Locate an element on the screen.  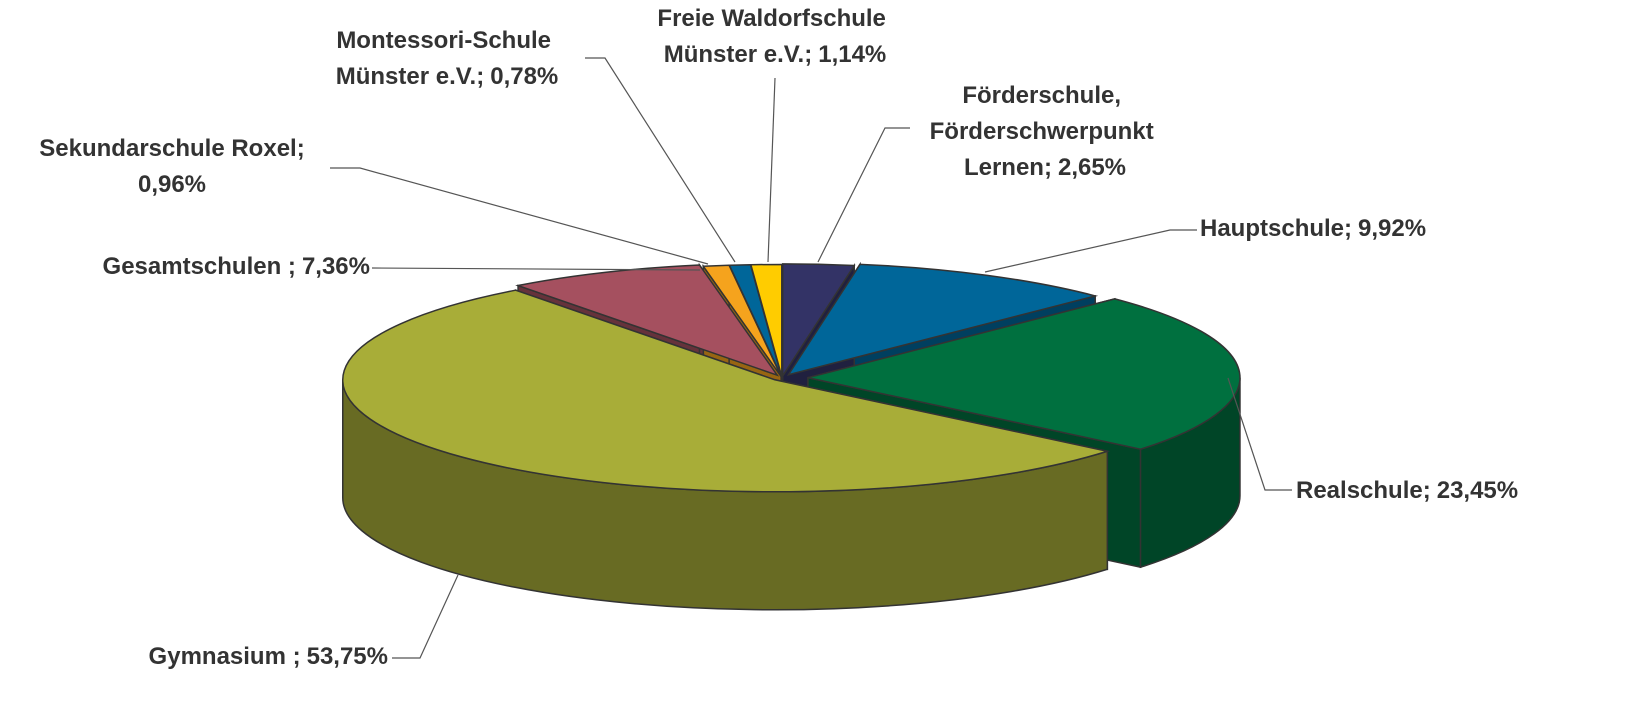
category-label: Freie Waldorfschule Münster e.V.; is located at coordinates (774, 36).